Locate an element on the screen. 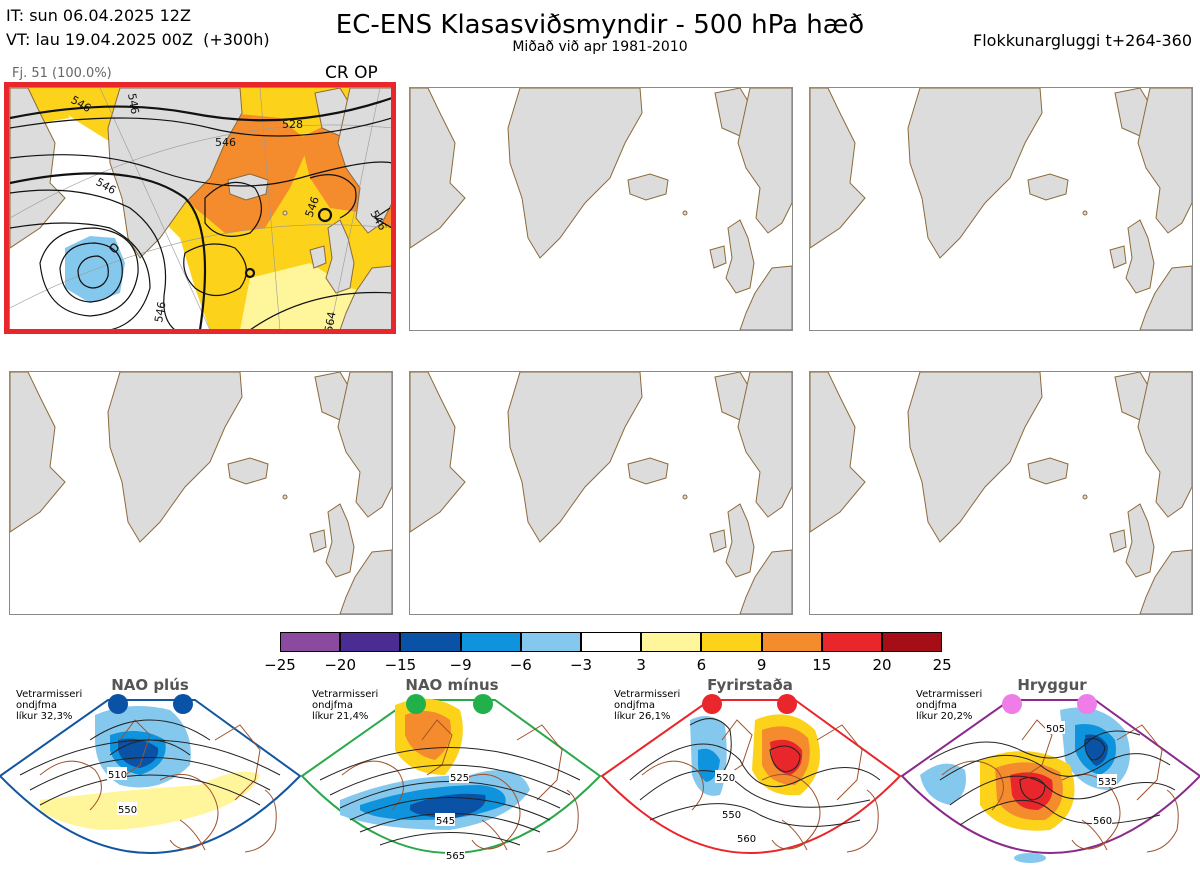 The image size is (1200, 871). regime-contour-label: 545 is located at coordinates (445, 821).